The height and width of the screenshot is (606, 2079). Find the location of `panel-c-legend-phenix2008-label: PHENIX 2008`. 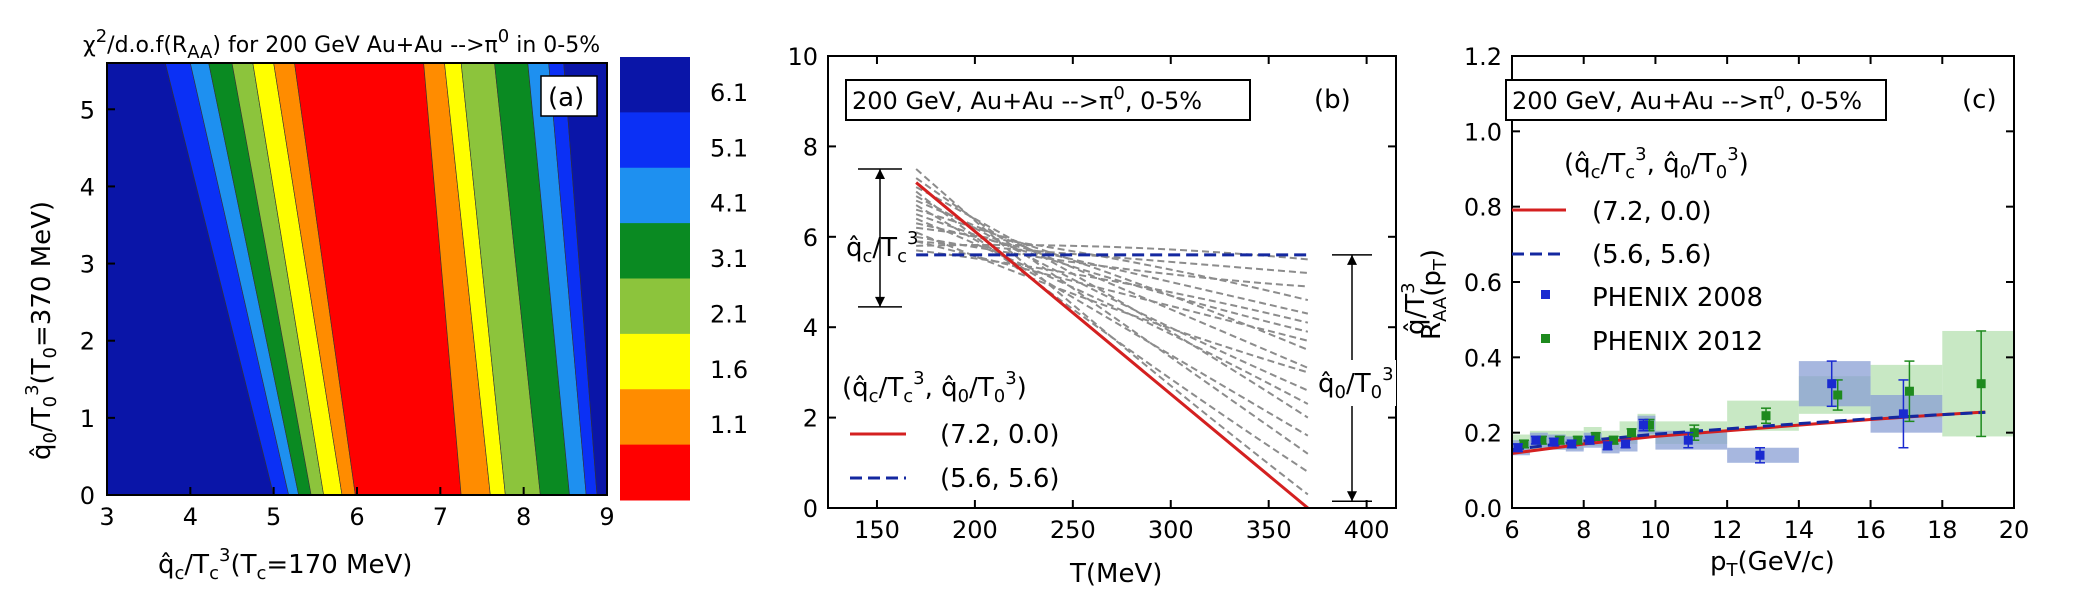

panel-c-legend-phenix2008-label: PHENIX 2008 is located at coordinates (1677, 298).